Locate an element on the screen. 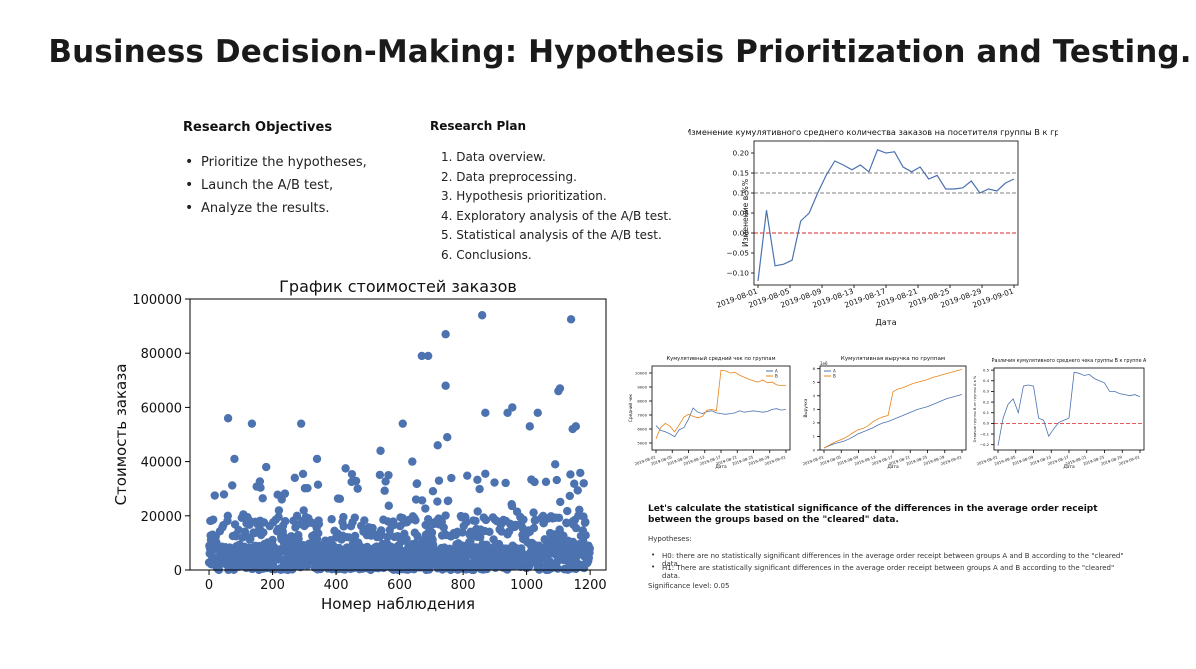  series-line-main is located at coordinates (886, 215).